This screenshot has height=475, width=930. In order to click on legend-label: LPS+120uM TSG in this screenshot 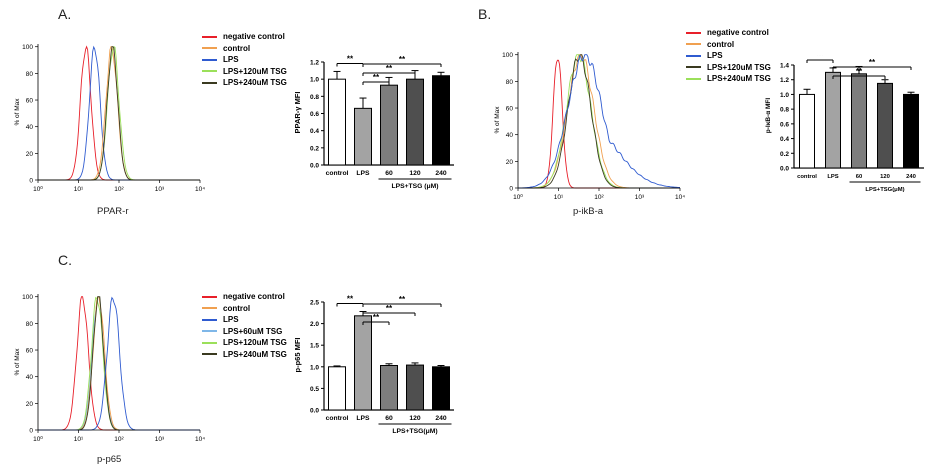, I will do `click(255, 71)`.